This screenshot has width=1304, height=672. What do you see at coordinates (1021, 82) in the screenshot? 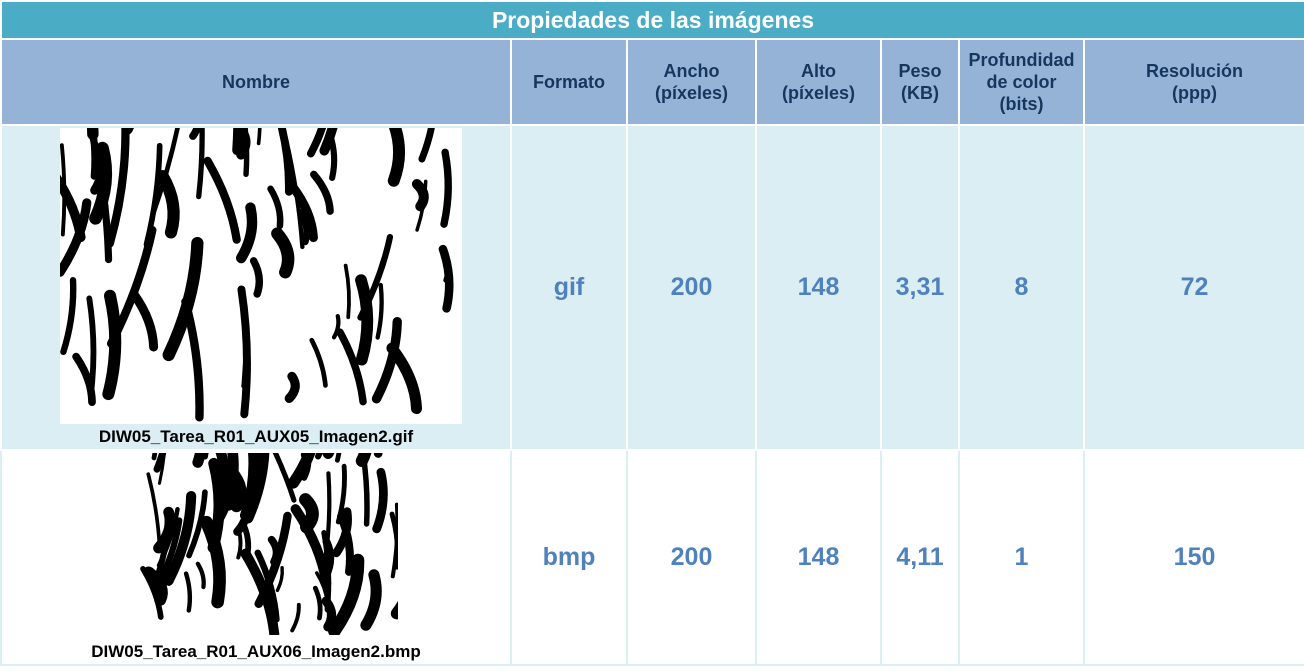
I see `column-header: Profundidad de color (bits)` at bounding box center [1021, 82].